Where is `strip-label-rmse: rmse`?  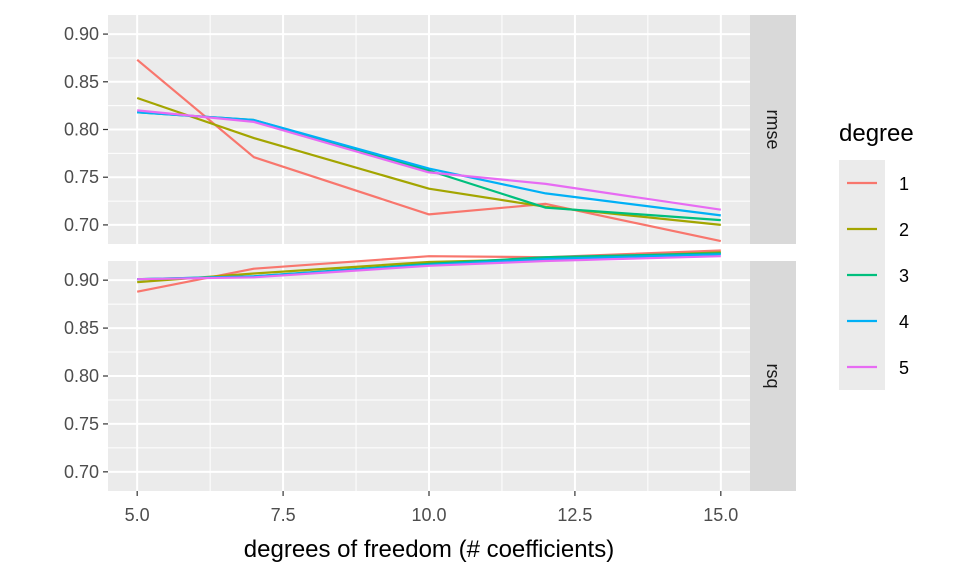 strip-label-rmse: rmse is located at coordinates (773, 130).